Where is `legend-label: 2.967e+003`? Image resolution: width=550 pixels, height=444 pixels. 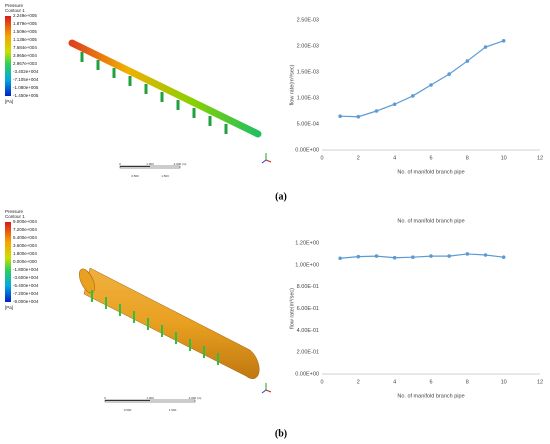
legend-label: 2.967e+003 is located at coordinates (25, 63).